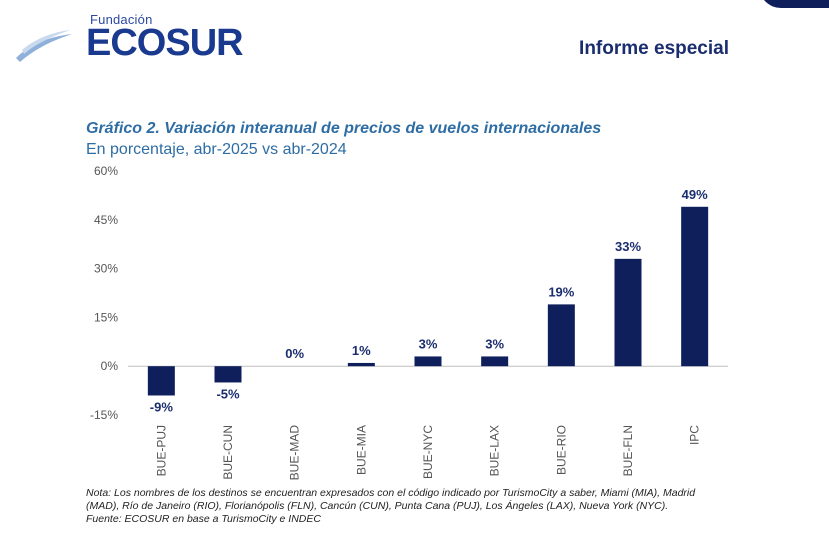 The height and width of the screenshot is (544, 829). I want to click on x-tick-label: BUE-RIO, so click(561, 450).